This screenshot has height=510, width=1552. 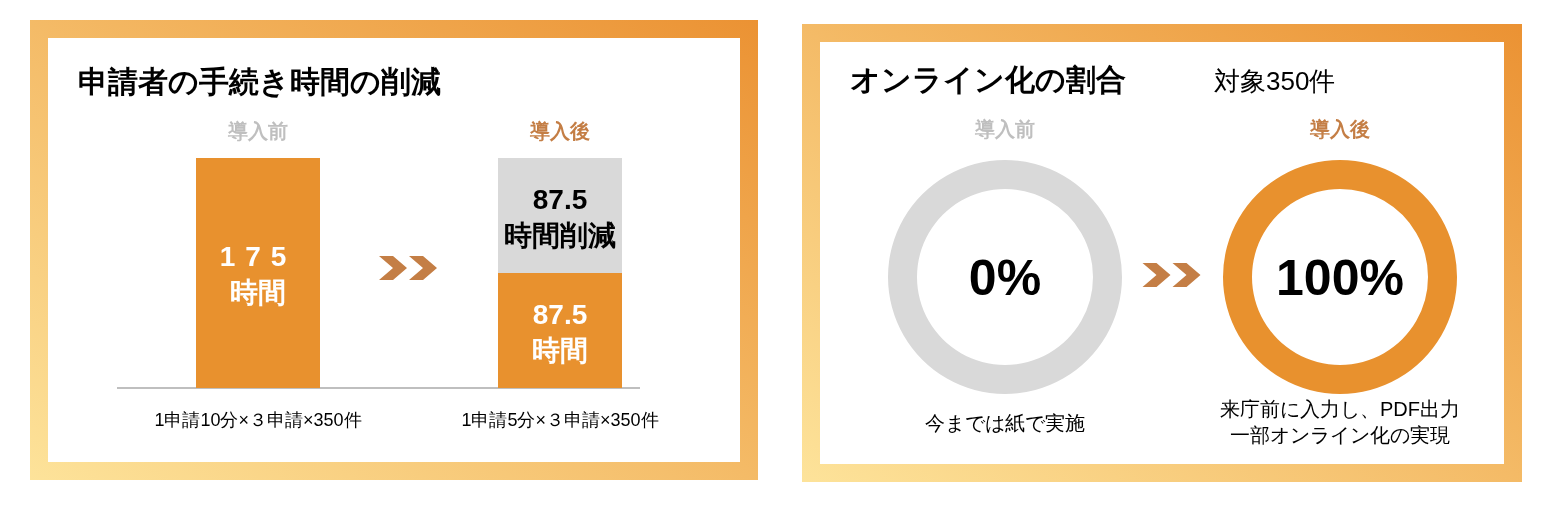 What do you see at coordinates (258, 274) in the screenshot?
I see `data-label: 175 時間` at bounding box center [258, 274].